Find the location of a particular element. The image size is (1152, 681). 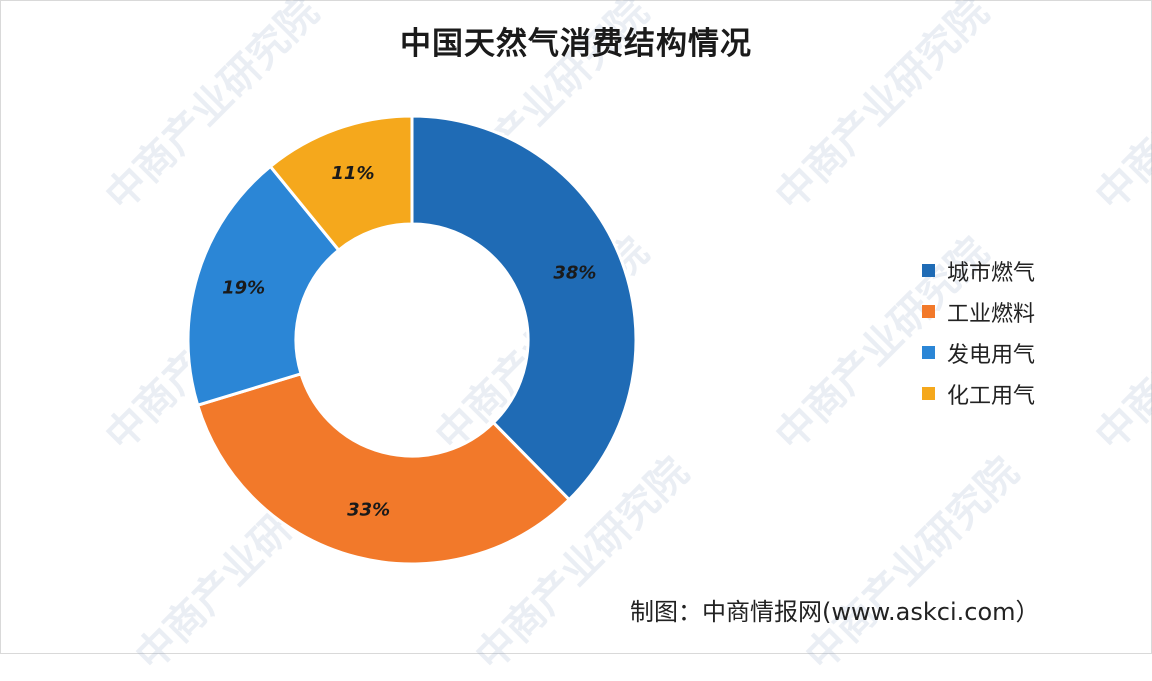

slice-label-2: 33% is located at coordinates (368, 510).